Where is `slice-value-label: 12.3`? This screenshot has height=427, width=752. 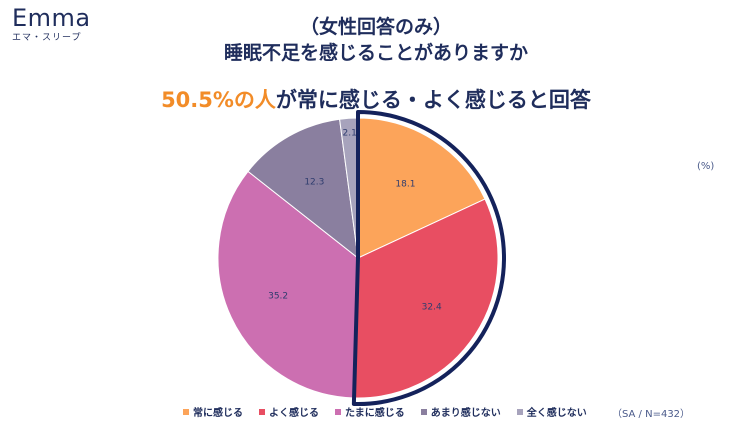
slice-value-label: 12.3 is located at coordinates (314, 182).